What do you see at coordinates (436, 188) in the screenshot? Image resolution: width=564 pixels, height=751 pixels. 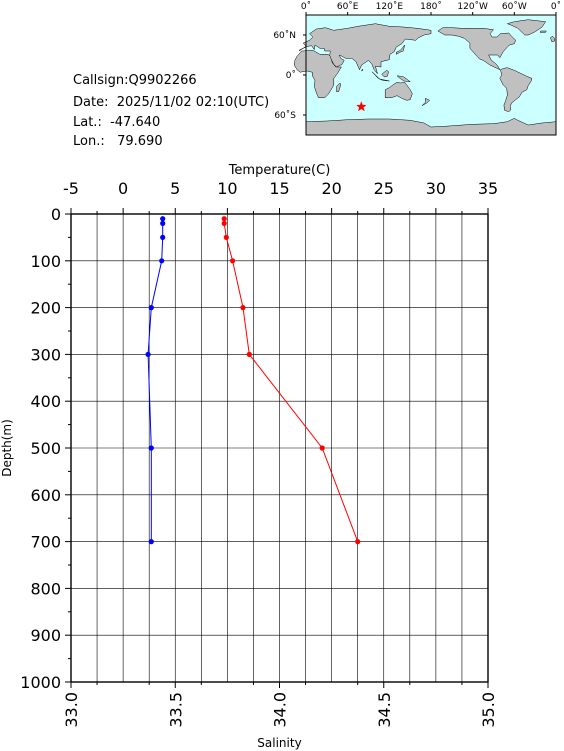 I see `temperature-tick-label: 30` at bounding box center [436, 188].